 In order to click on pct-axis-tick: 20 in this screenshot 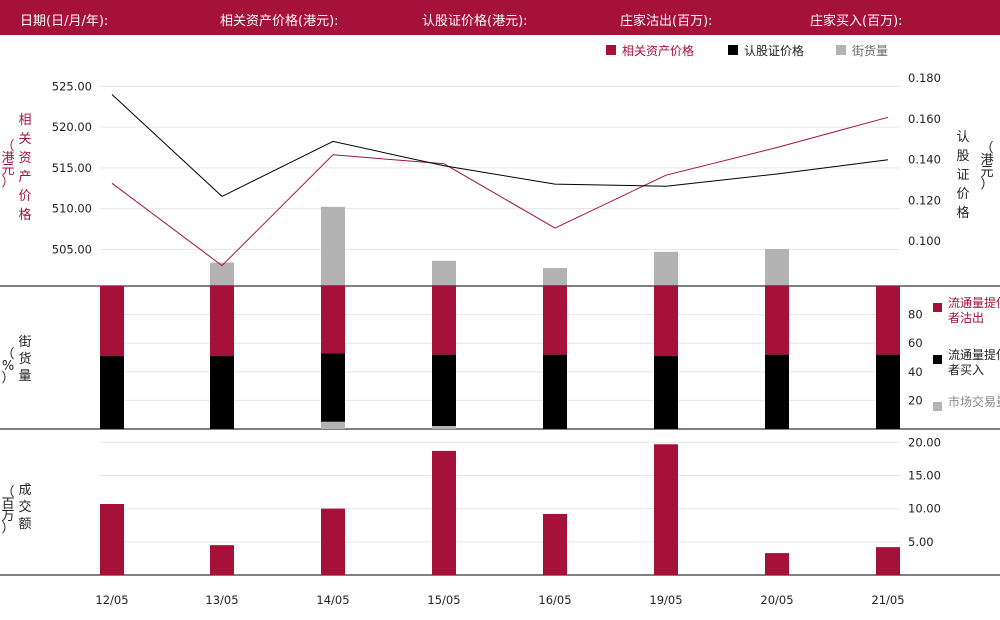, I will do `click(915, 400)`.